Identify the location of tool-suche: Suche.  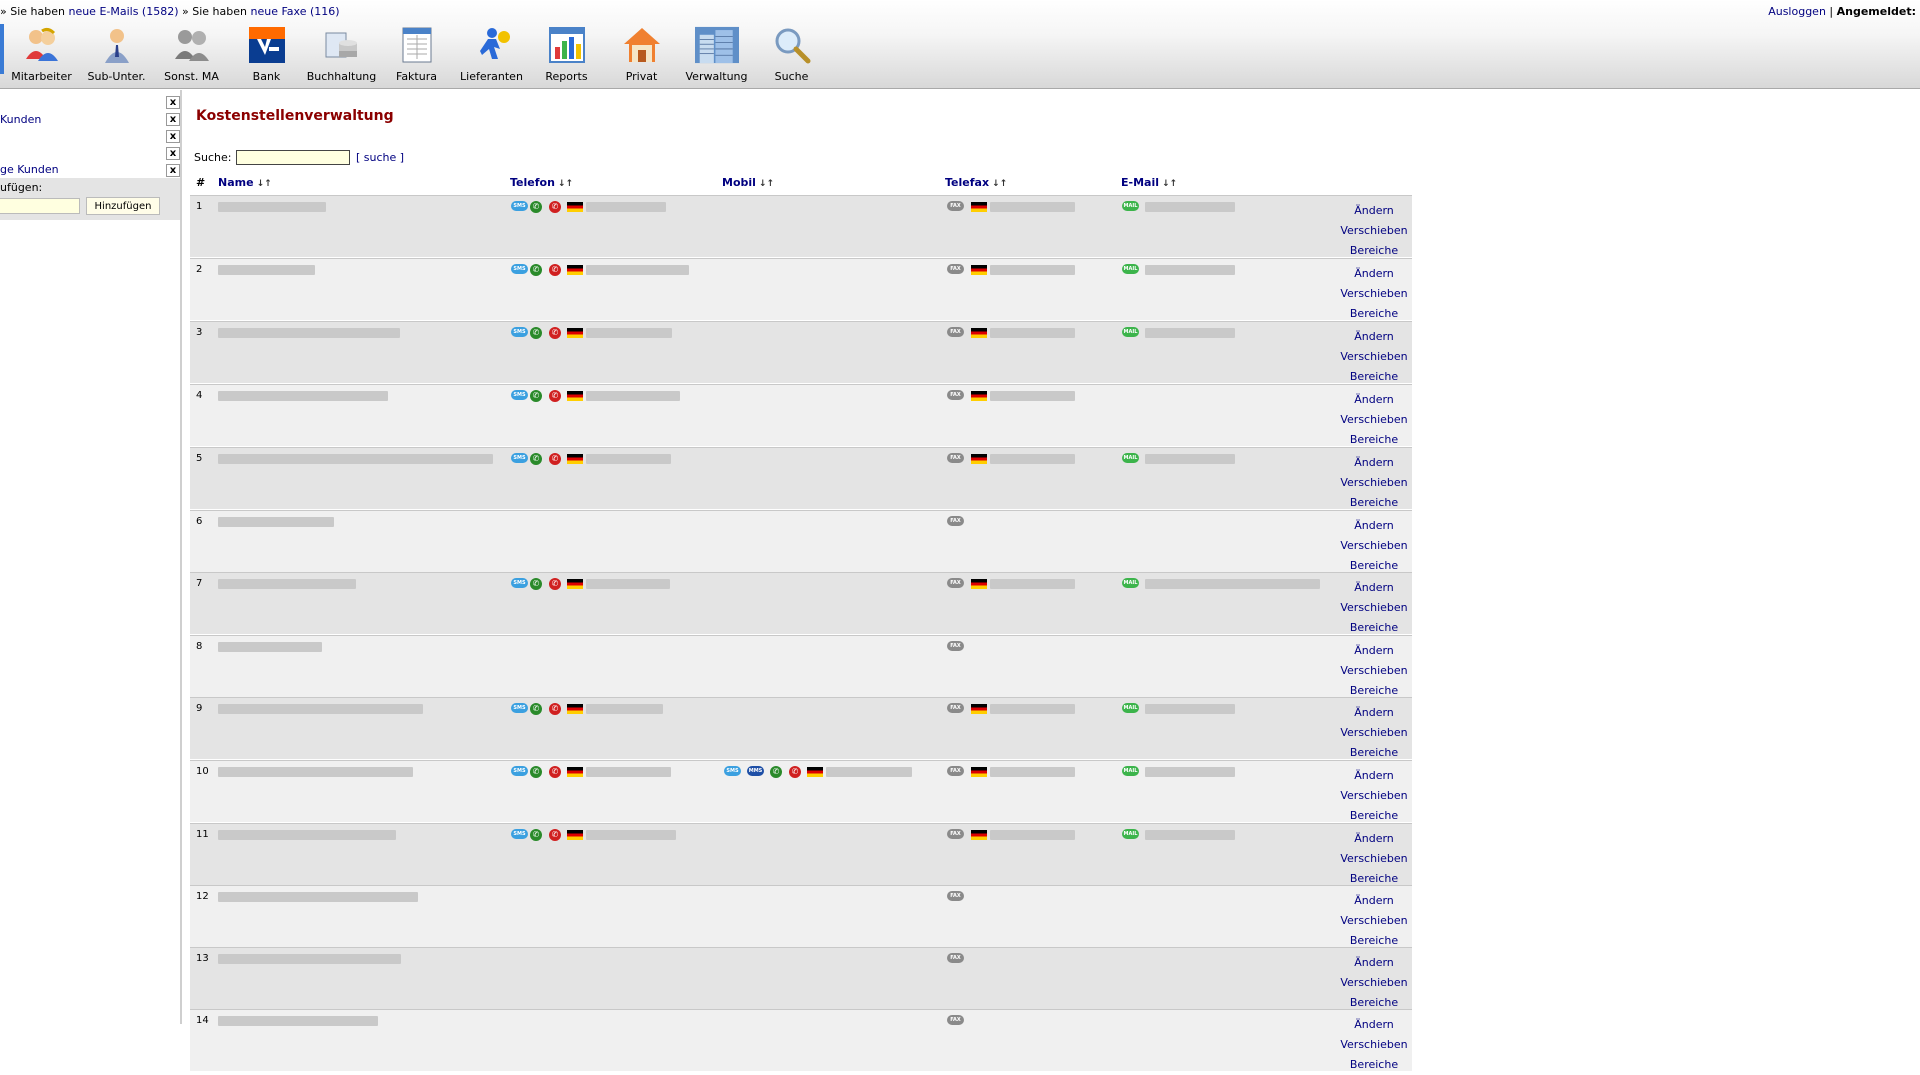
(791, 52).